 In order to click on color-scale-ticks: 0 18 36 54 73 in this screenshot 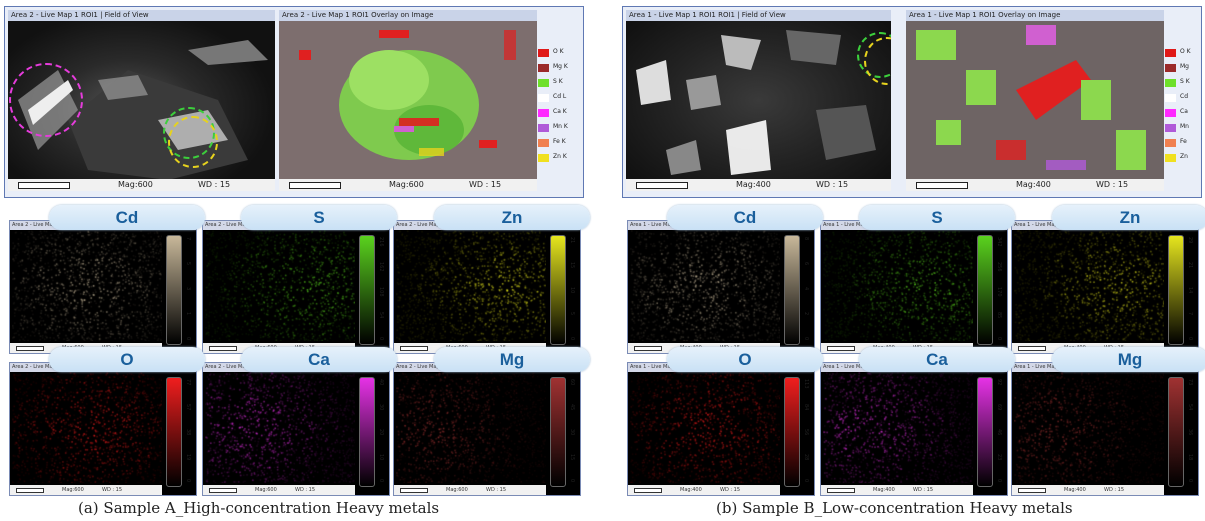, I will do `click(1191, 431)`.